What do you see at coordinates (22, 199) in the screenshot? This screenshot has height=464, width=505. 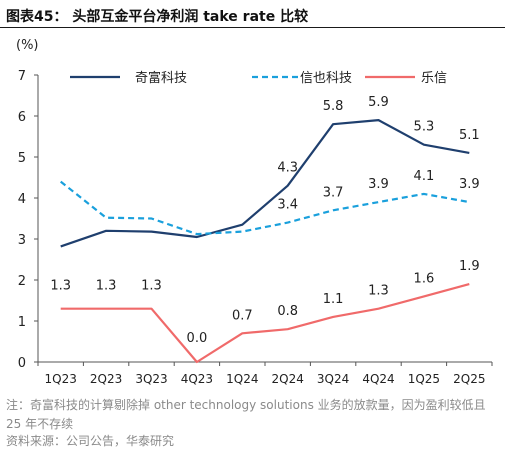 I see `y-tick-label: 4` at bounding box center [22, 199].